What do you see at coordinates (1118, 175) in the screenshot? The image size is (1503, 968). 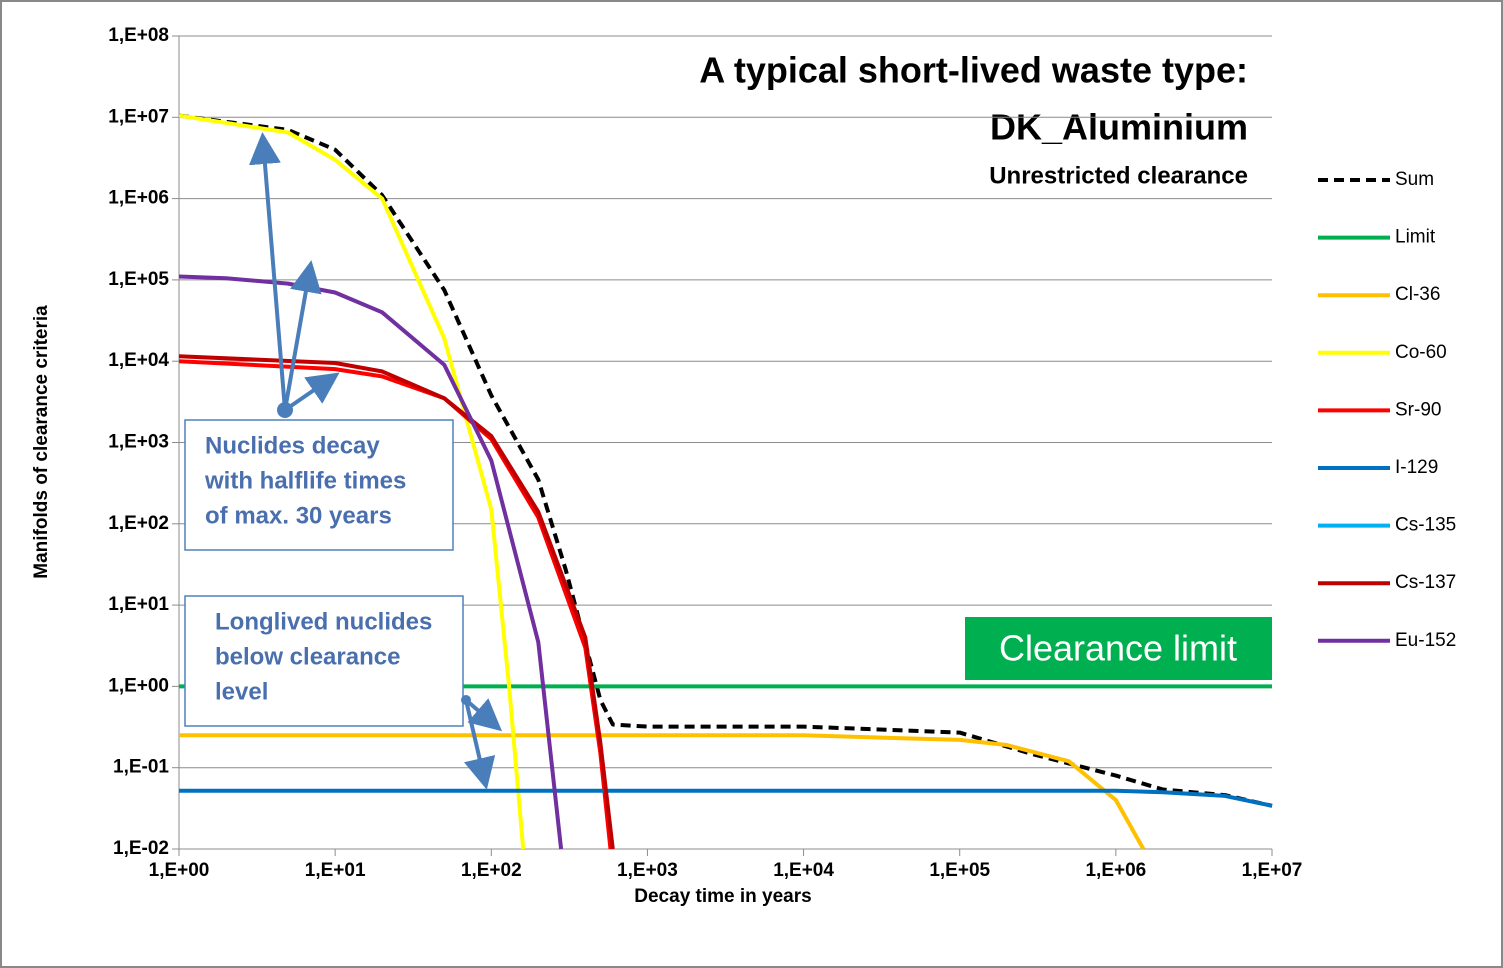 I see `chart-note: Unrestricted clearance` at bounding box center [1118, 175].